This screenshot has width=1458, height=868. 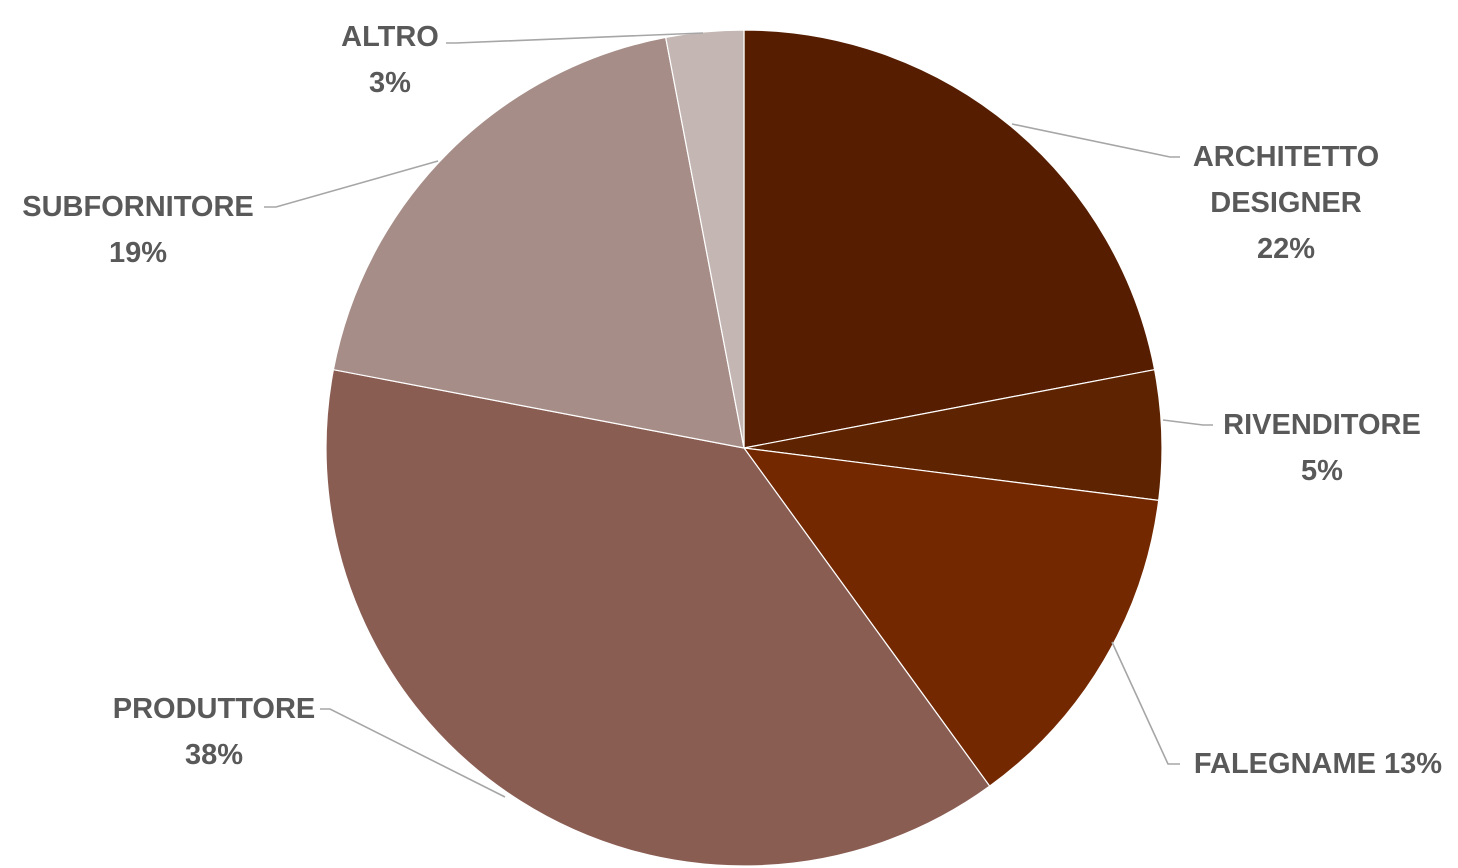 What do you see at coordinates (949, 239) in the screenshot?
I see `pie-slice-architetto-designer` at bounding box center [949, 239].